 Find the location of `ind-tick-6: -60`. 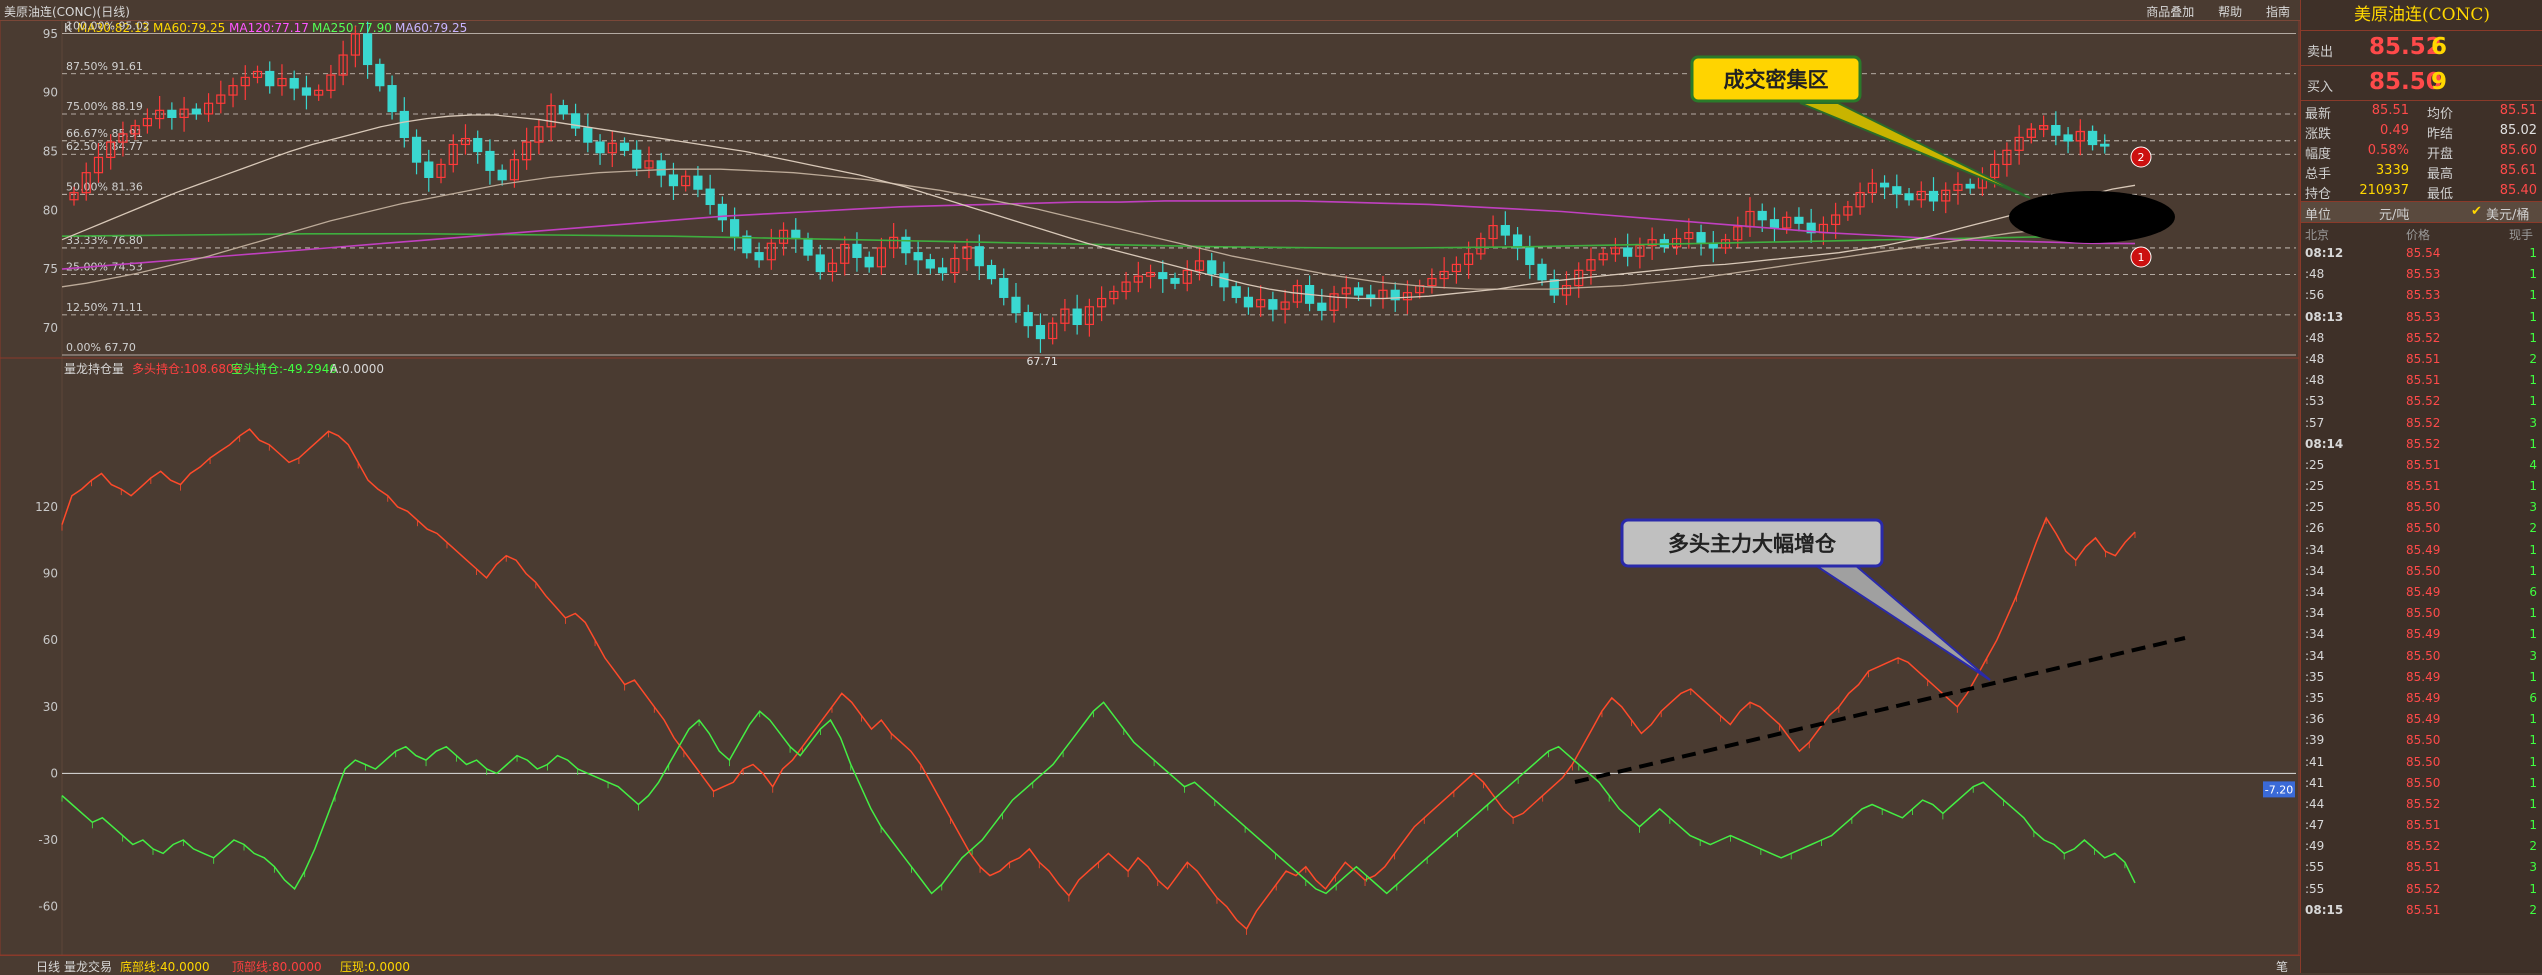

ind-tick-6: -60 is located at coordinates (48, 907).